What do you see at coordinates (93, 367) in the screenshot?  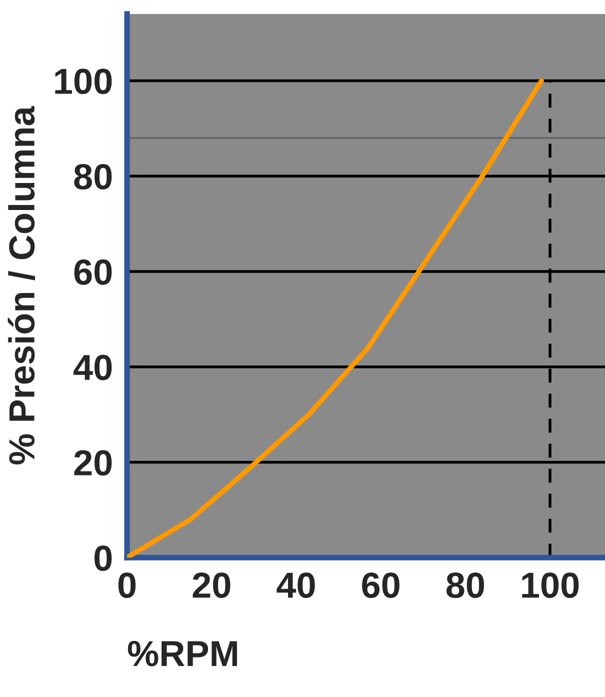 I see `y-tick-label: 40` at bounding box center [93, 367].